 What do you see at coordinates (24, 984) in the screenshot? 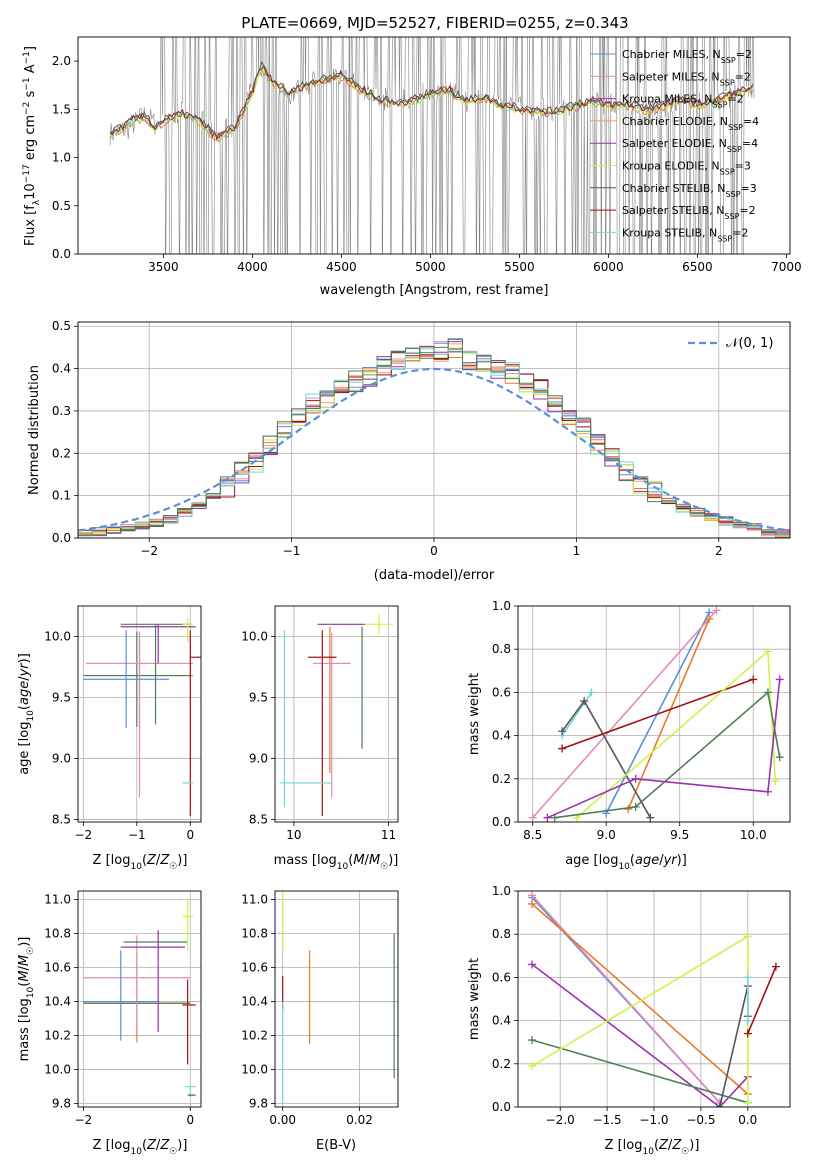
I see `y-axis-label-part: (` at bounding box center [24, 984].